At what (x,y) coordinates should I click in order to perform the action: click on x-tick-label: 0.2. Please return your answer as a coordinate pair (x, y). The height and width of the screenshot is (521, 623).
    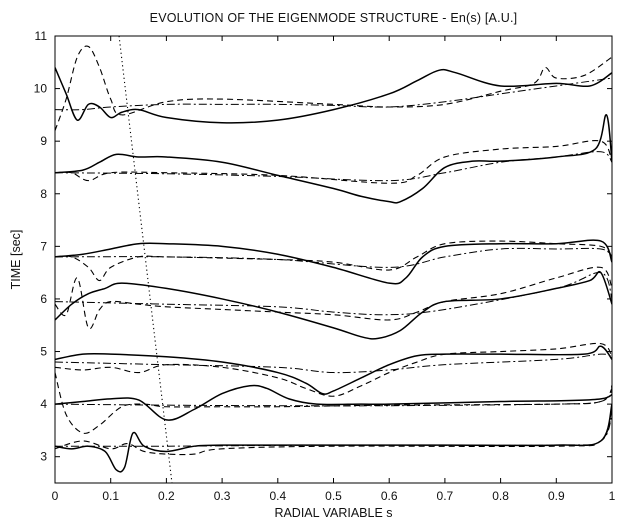
    Looking at the image, I should click on (166, 496).